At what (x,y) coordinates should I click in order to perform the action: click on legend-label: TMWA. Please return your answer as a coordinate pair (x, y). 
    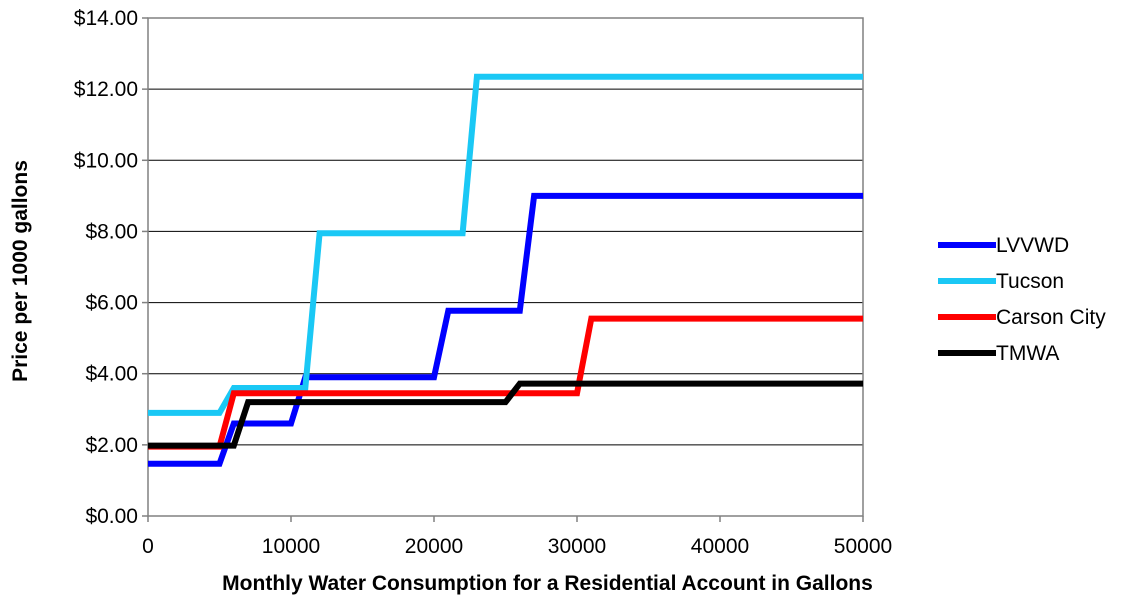
    Looking at the image, I should click on (1027, 353).